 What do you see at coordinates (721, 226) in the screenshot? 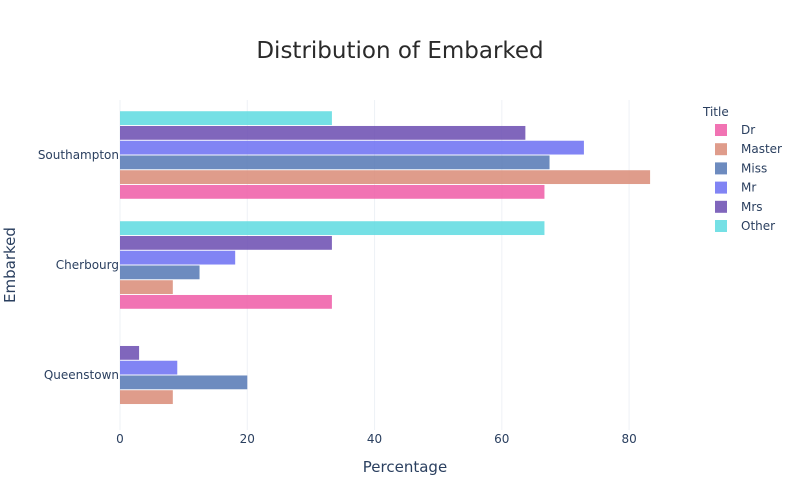
I see `legend-swatch-other` at bounding box center [721, 226].